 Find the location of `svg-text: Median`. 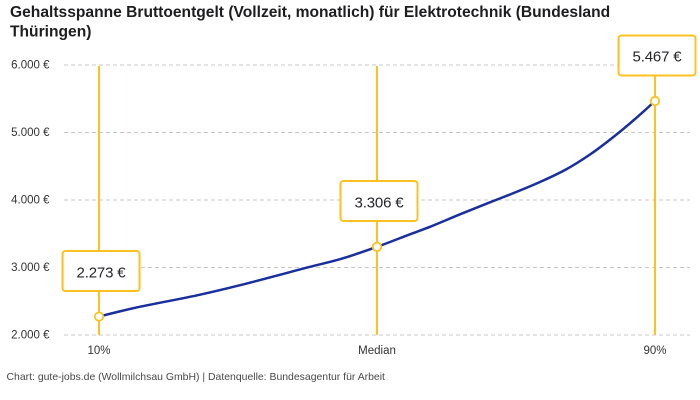

svg-text: Median is located at coordinates (377, 351).